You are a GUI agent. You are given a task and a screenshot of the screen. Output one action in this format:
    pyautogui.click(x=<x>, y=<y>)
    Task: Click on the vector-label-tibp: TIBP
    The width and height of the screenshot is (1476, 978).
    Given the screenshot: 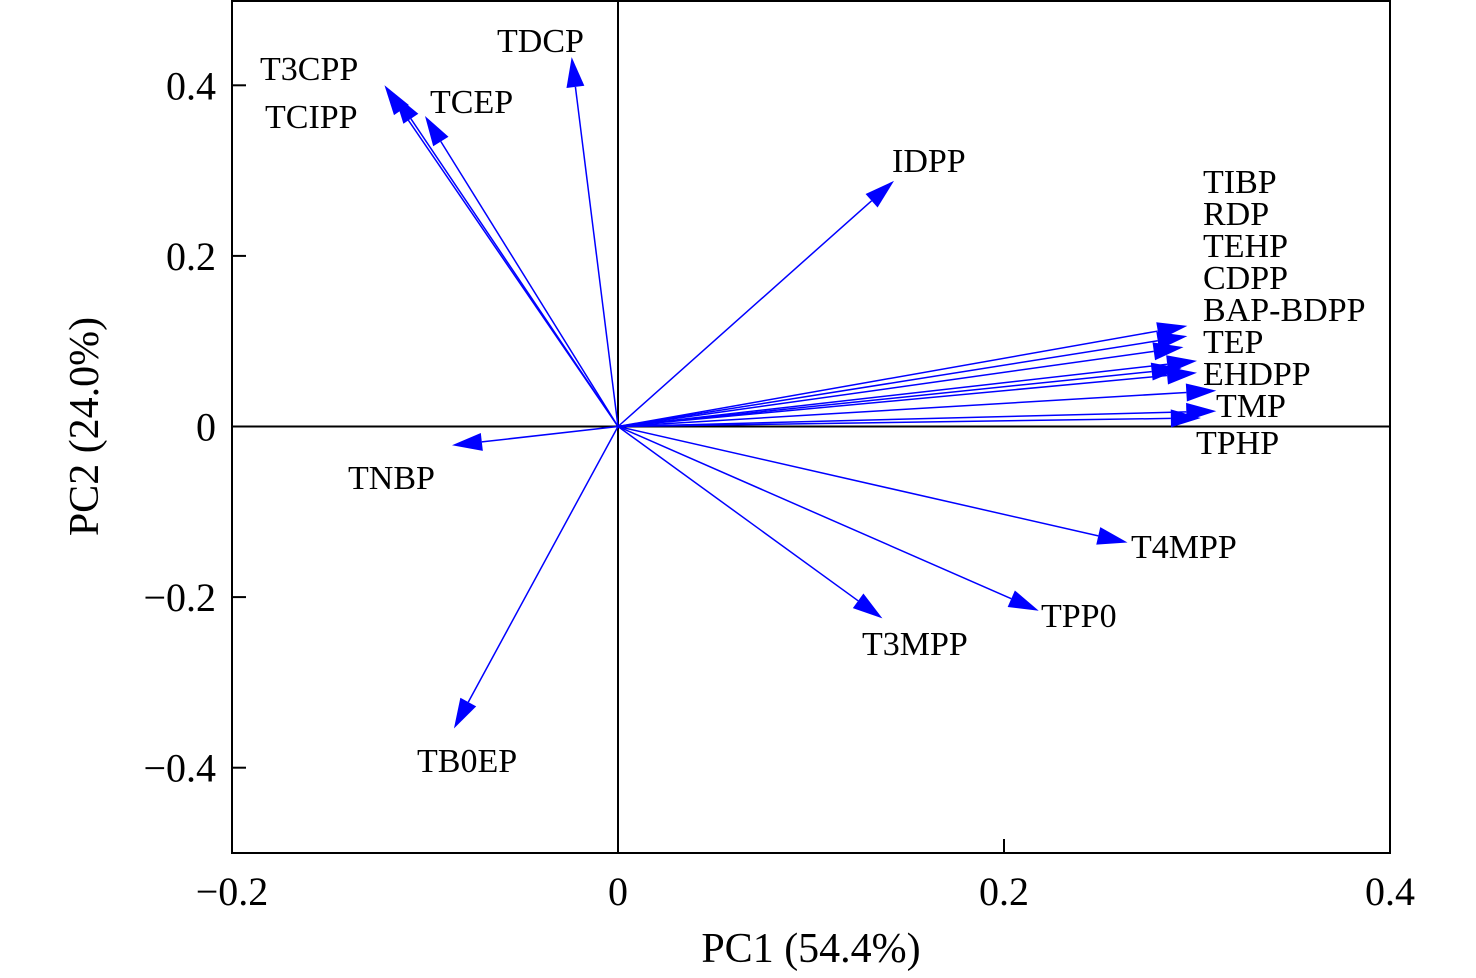 What is the action you would take?
    pyautogui.click(x=1240, y=182)
    